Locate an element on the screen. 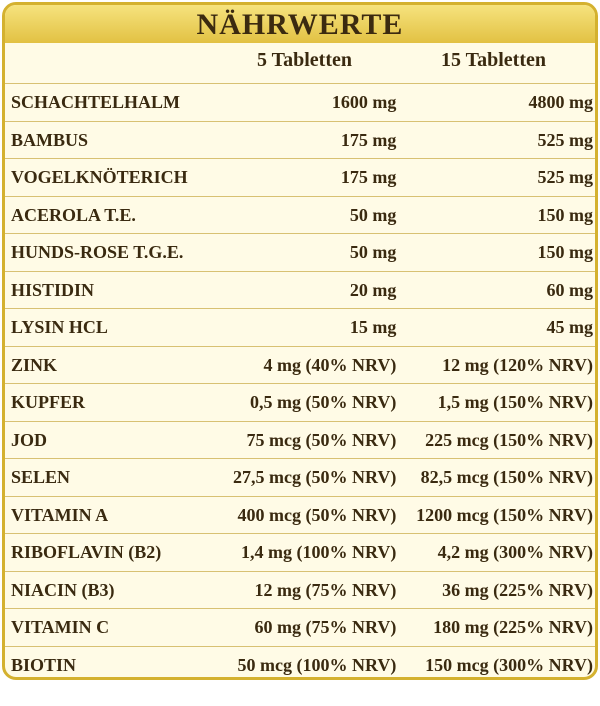 The height and width of the screenshot is (706, 600). nutrient-amount: 0,5 mg (50% NRV) is located at coordinates (323, 402).